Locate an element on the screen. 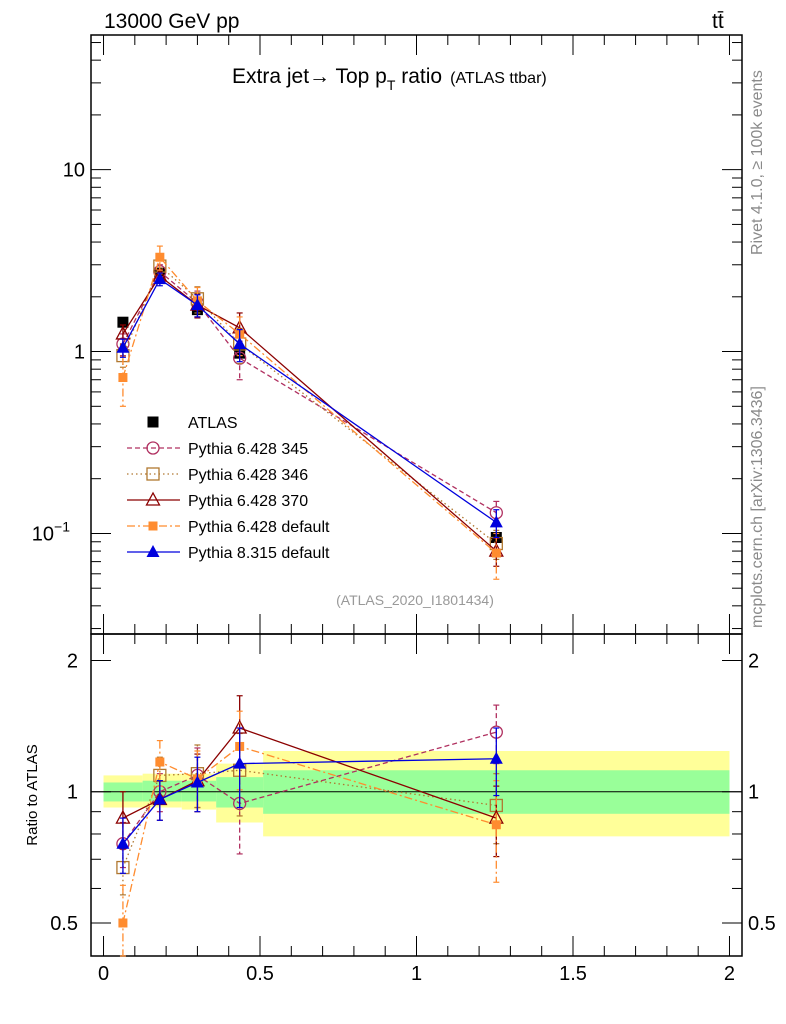  ratio-y-tick-label-left: 0.5 is located at coordinates (64, 924).